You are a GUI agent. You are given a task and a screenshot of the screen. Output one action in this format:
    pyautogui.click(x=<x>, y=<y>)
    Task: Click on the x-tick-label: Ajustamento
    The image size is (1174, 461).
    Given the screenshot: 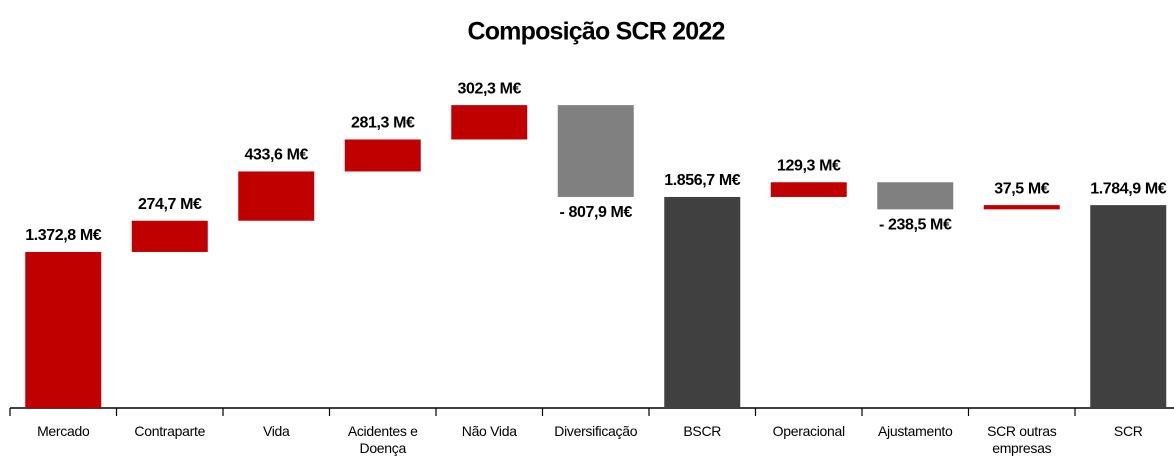 What is the action you would take?
    pyautogui.click(x=915, y=431)
    